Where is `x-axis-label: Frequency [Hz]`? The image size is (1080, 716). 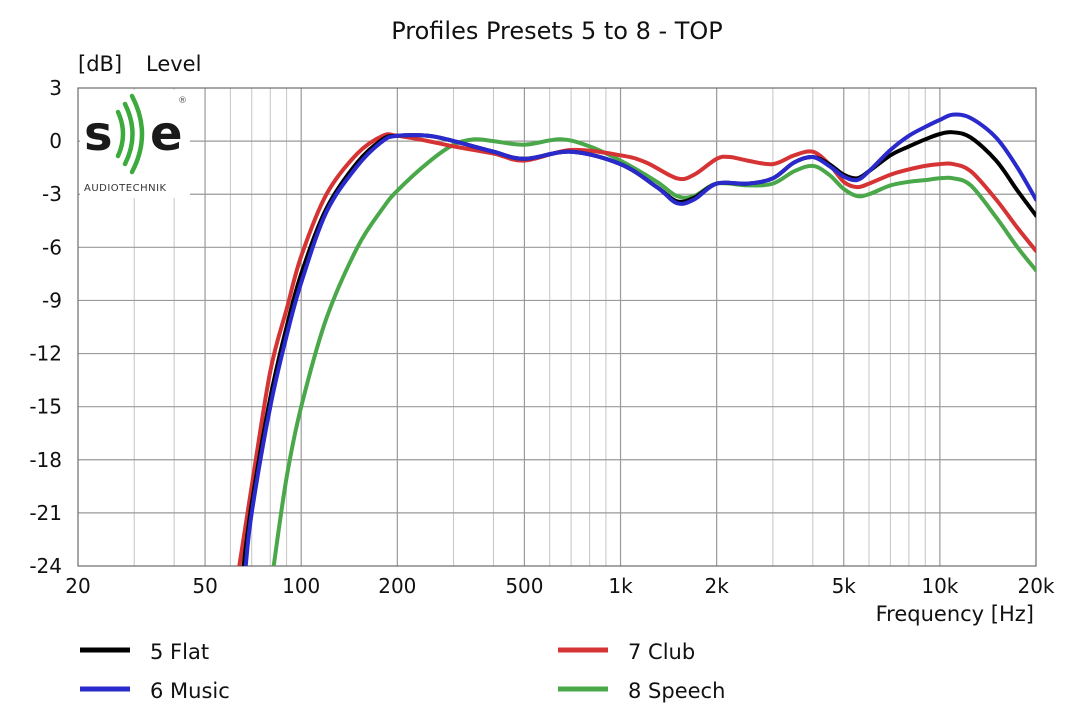
x-axis-label: Frequency [Hz] is located at coordinates (955, 614).